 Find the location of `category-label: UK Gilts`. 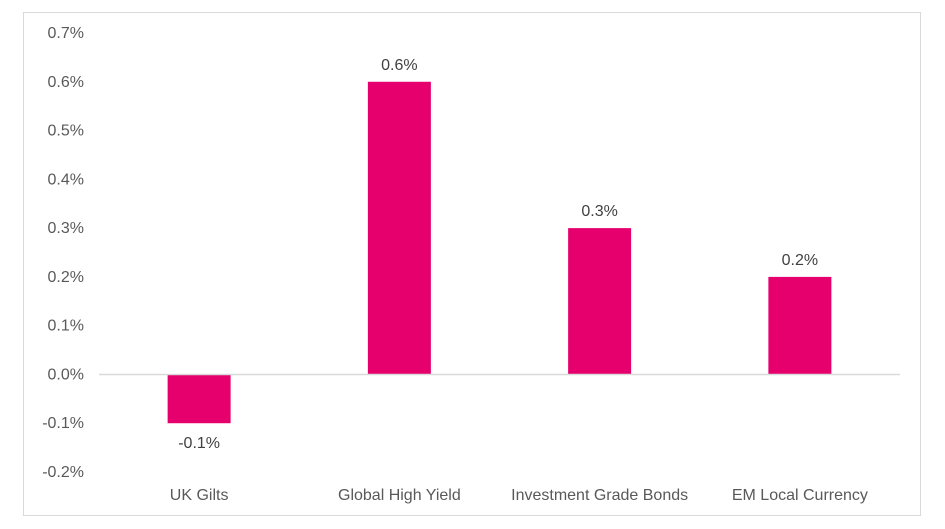

category-label: UK Gilts is located at coordinates (199, 495).